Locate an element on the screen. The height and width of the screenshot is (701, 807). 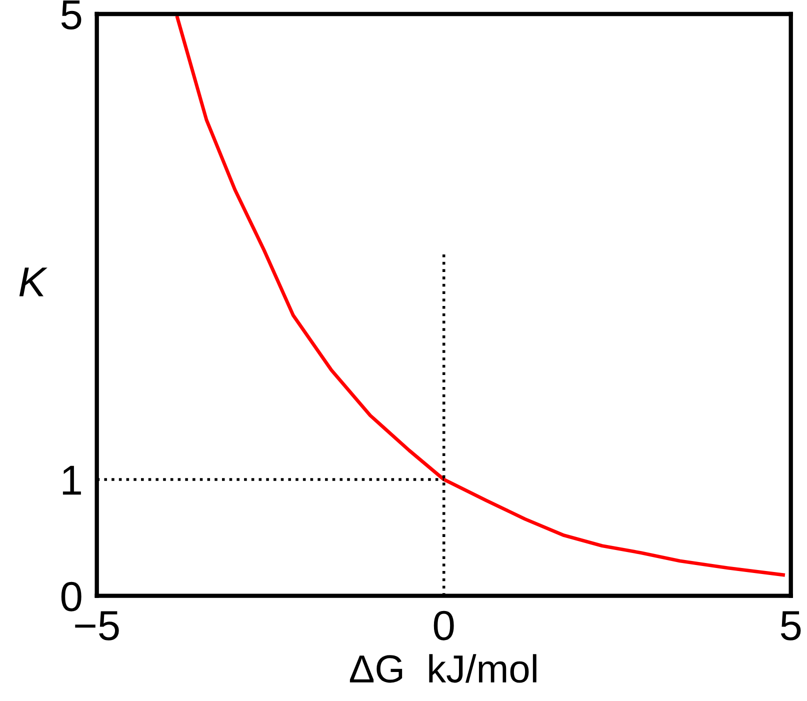
x-tick-label: −5 is located at coordinates (97, 625).